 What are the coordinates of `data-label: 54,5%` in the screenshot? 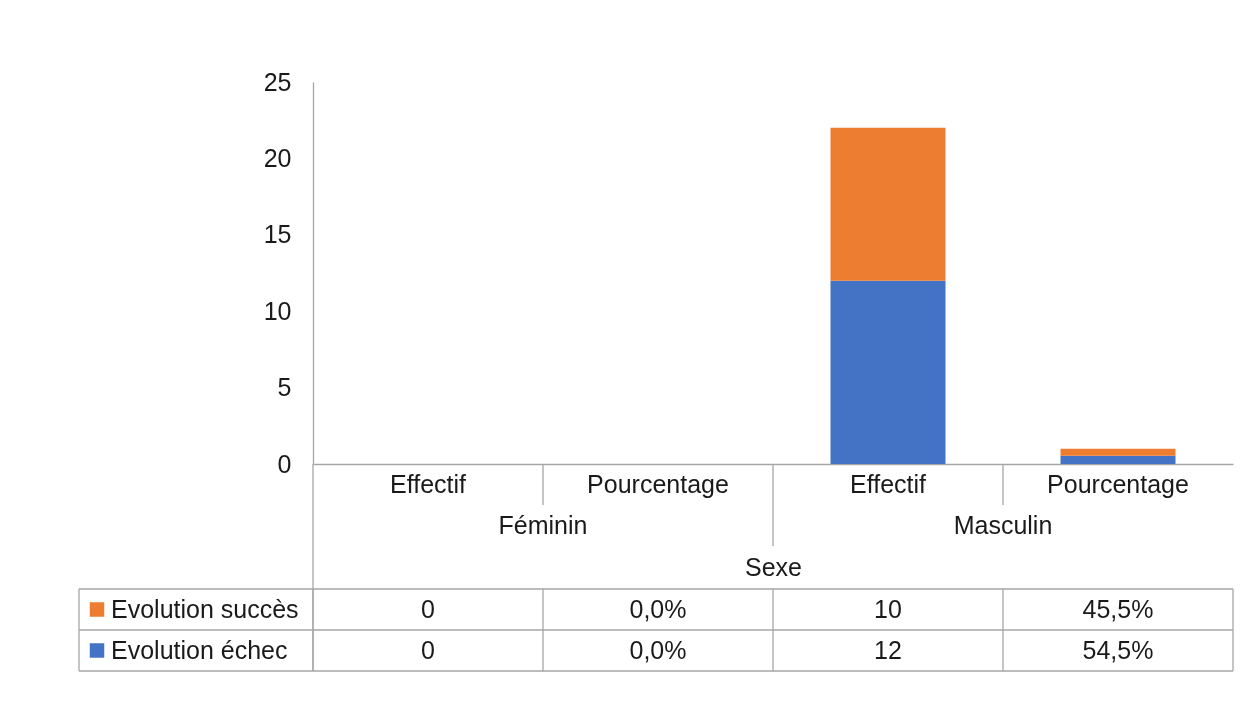 It's located at (1118, 649).